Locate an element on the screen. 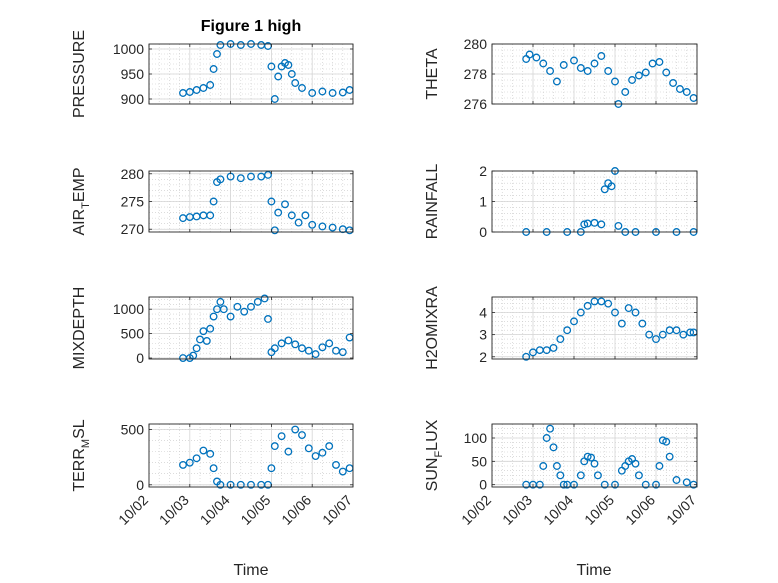 This screenshot has height=583, width=778. y-axis-label: THETA is located at coordinates (432, 74).